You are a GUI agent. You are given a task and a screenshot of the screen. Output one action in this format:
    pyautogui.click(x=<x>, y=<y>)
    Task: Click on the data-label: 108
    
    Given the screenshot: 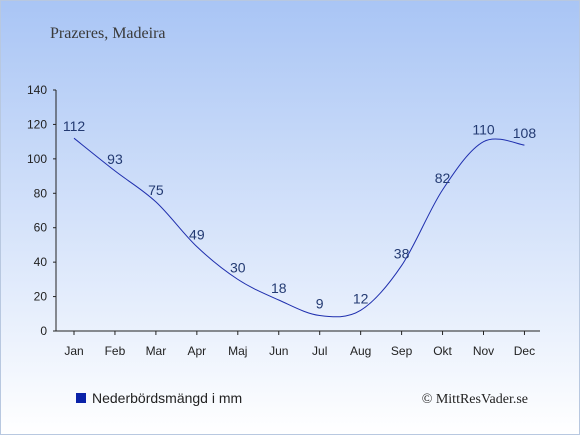 What is the action you would take?
    pyautogui.click(x=525, y=133)
    